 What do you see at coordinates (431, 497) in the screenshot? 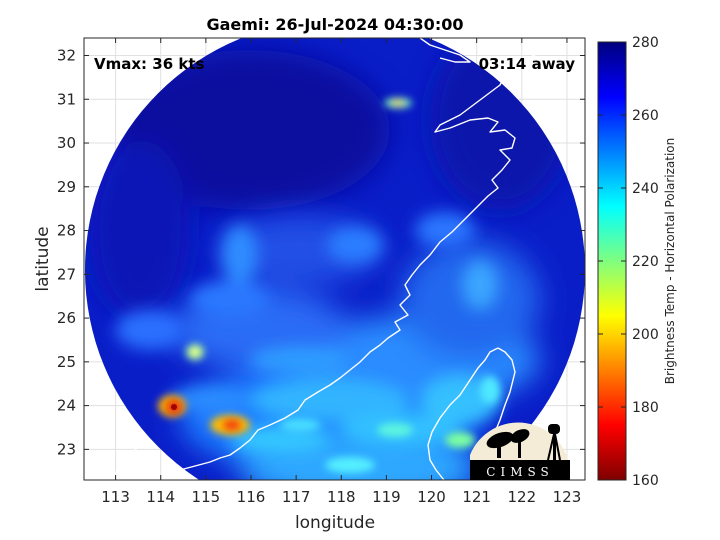
I see `x-tick-label: 120` at bounding box center [431, 497].